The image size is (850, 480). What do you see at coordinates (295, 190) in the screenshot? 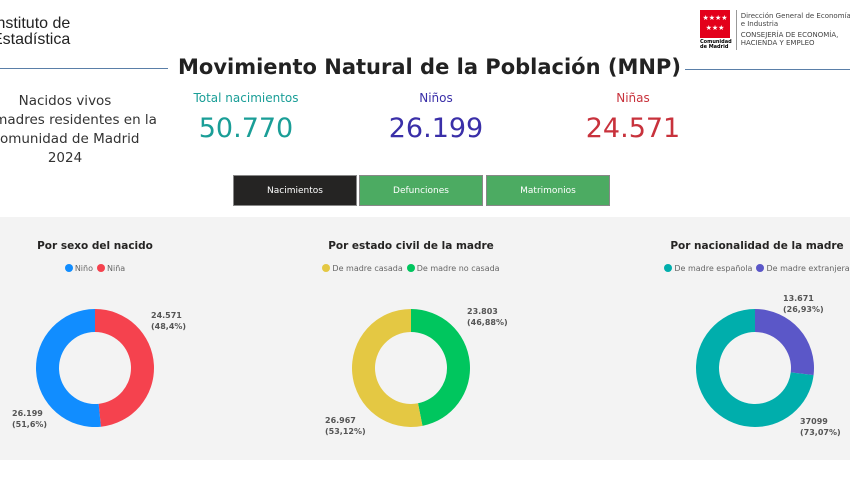
I see `tab-nacimientos: Nacimientos` at bounding box center [295, 190].